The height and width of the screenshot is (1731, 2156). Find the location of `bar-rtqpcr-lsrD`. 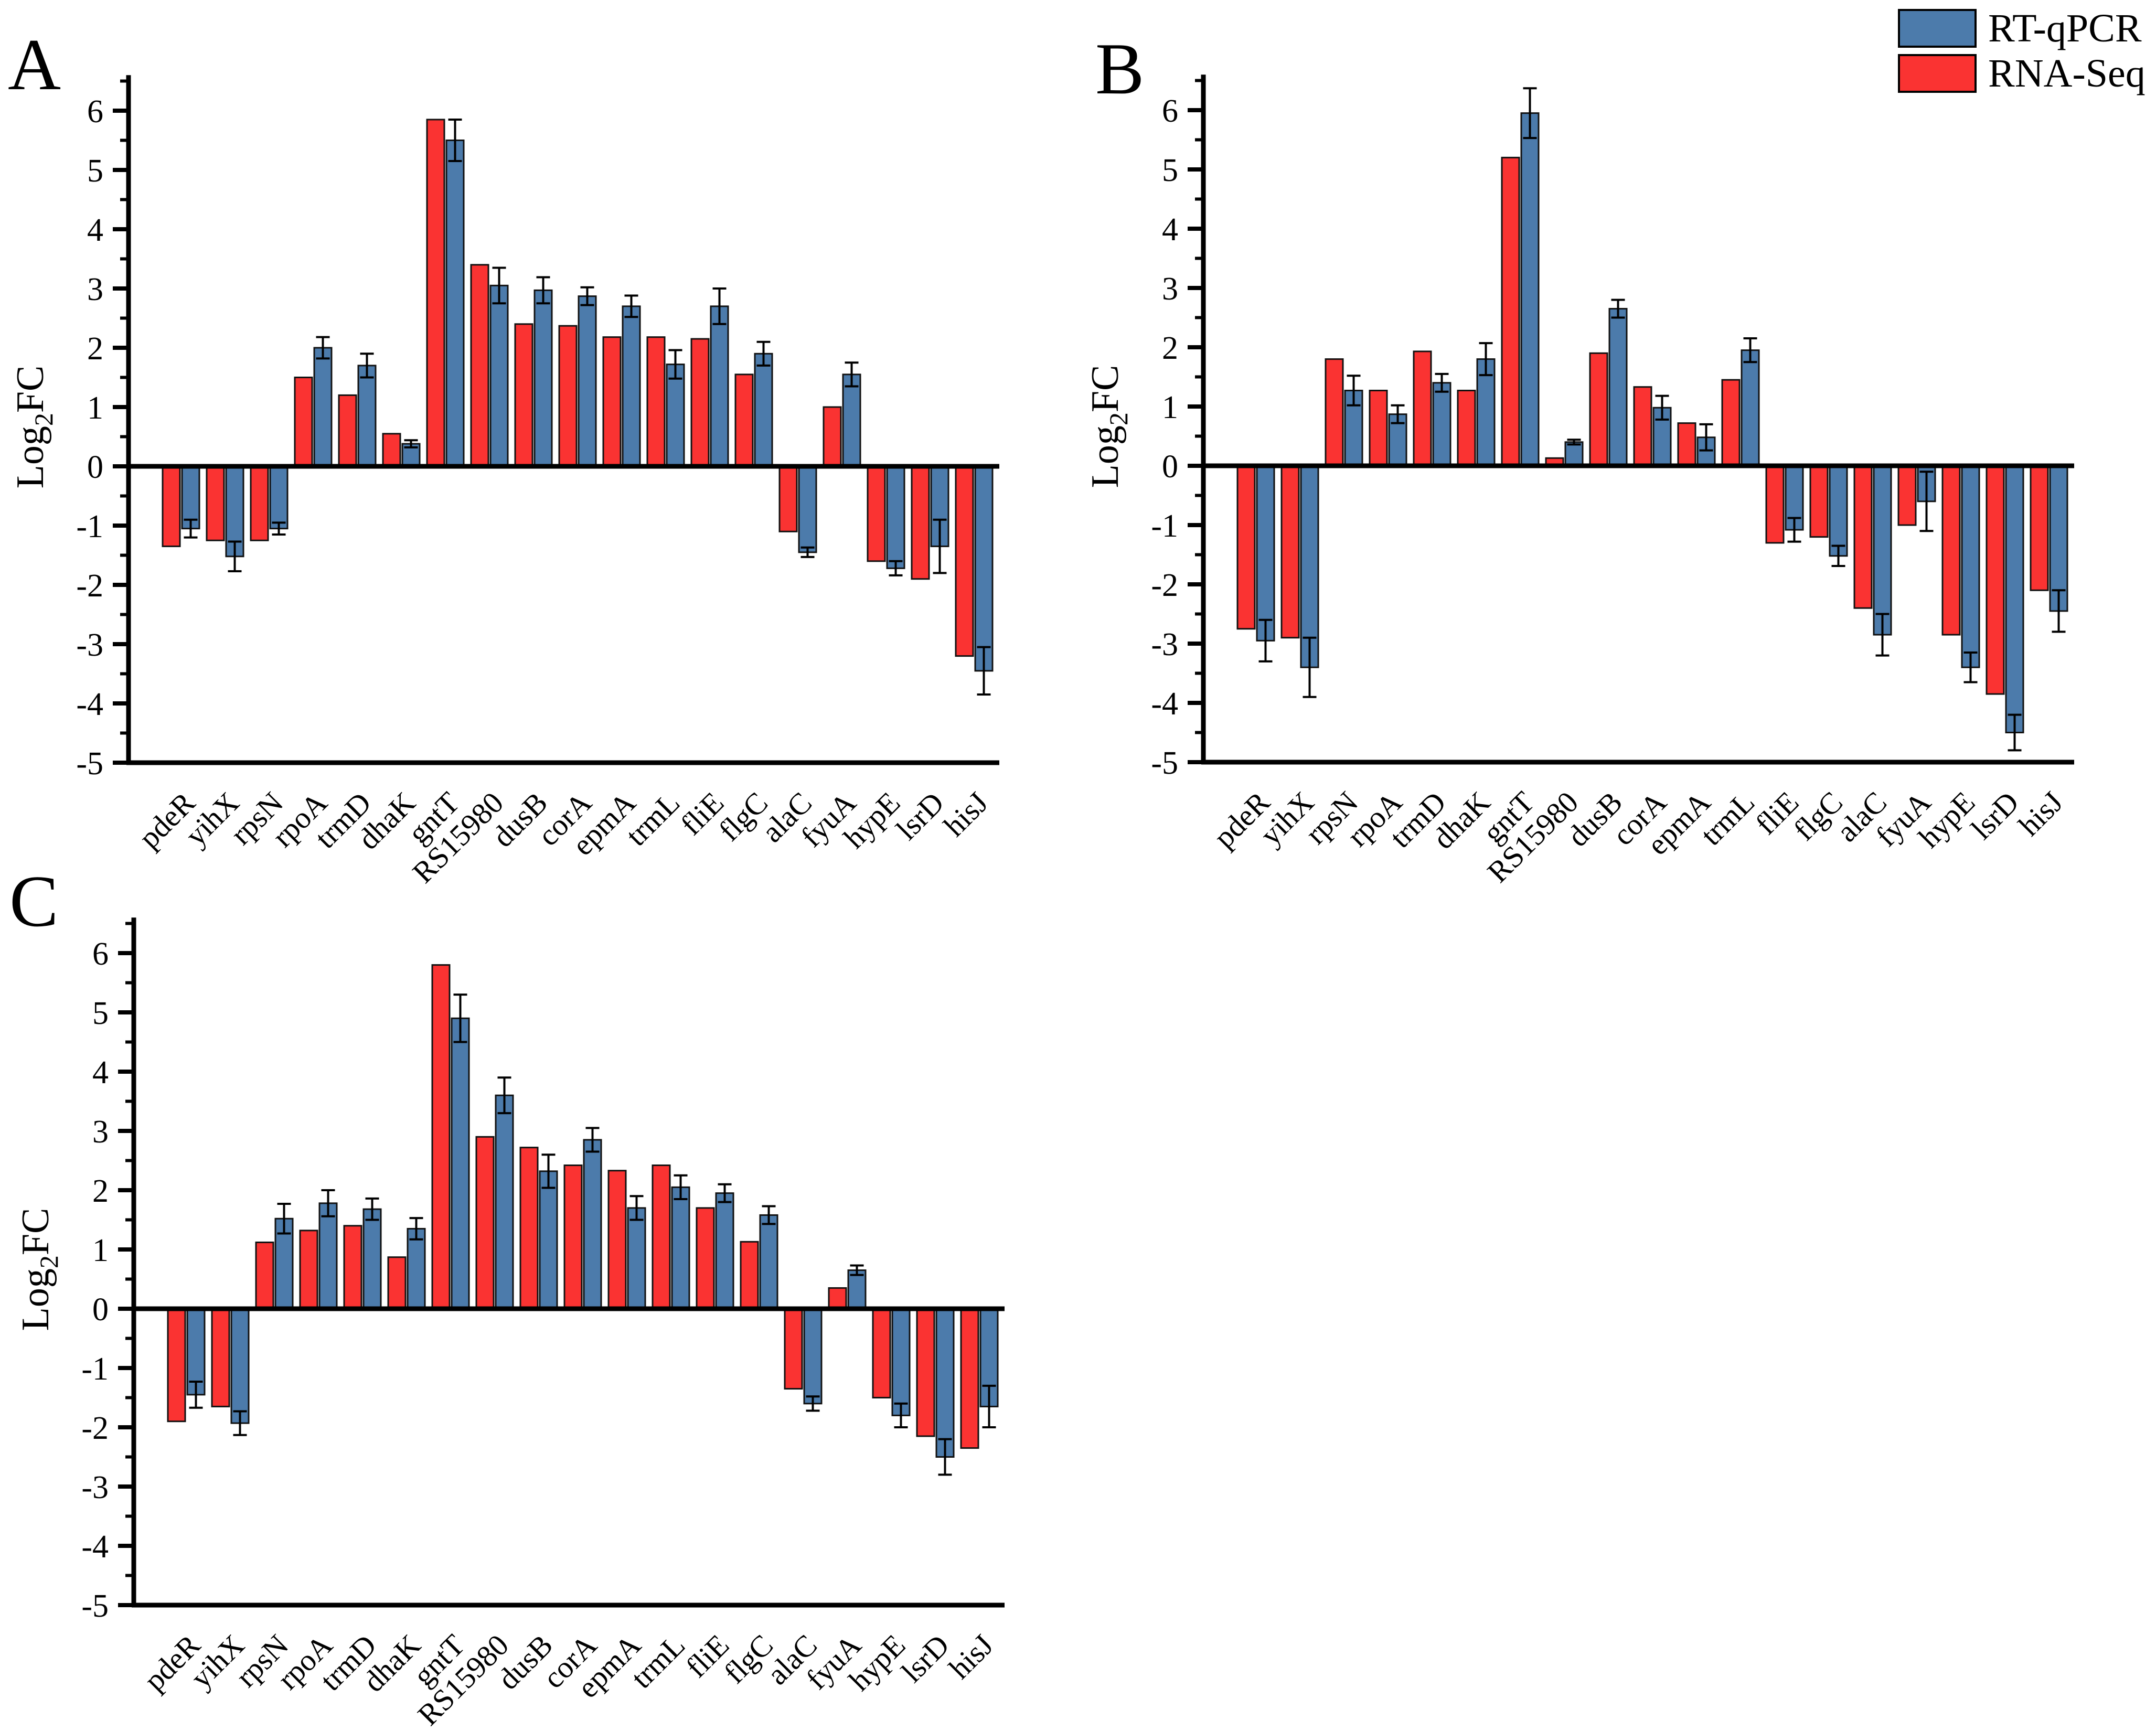

bar-rtqpcr-lsrD is located at coordinates (2014, 599).